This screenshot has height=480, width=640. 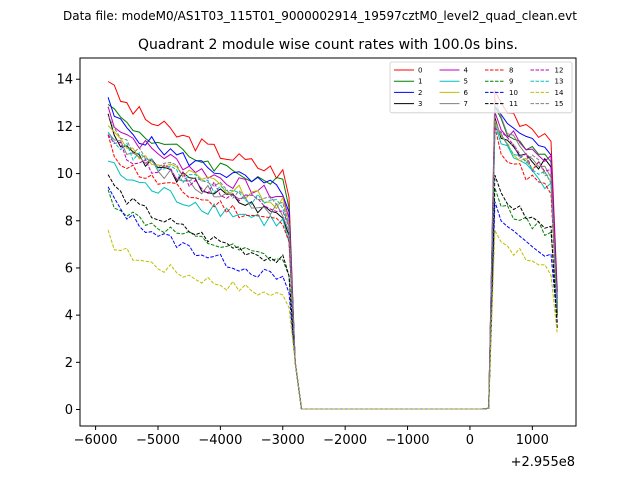 What do you see at coordinates (64, 80) in the screenshot?
I see `y-tick-label: 14` at bounding box center [64, 80].